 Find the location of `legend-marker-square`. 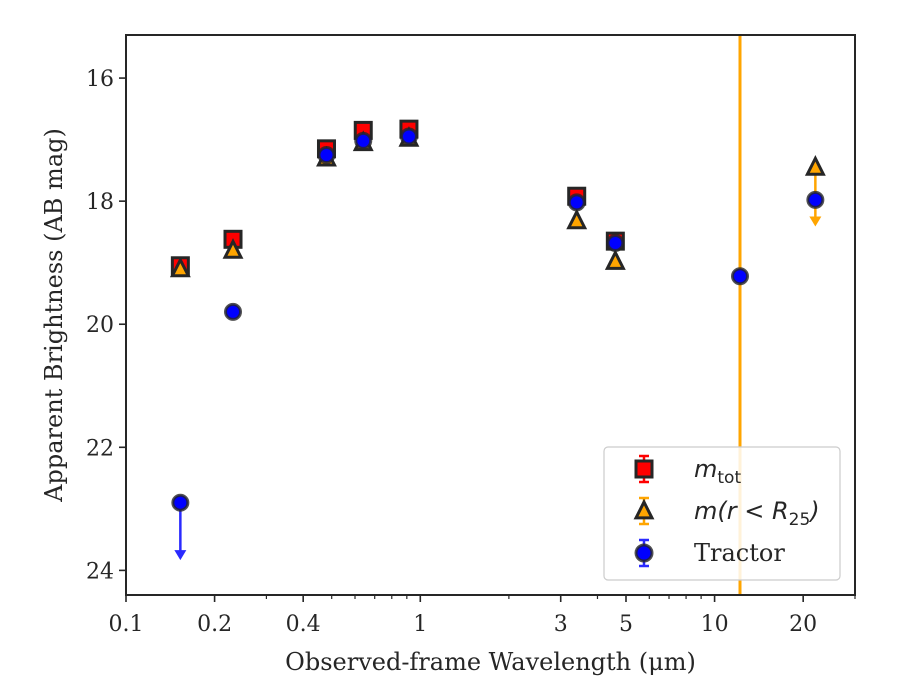

legend-marker-square is located at coordinates (644, 469).